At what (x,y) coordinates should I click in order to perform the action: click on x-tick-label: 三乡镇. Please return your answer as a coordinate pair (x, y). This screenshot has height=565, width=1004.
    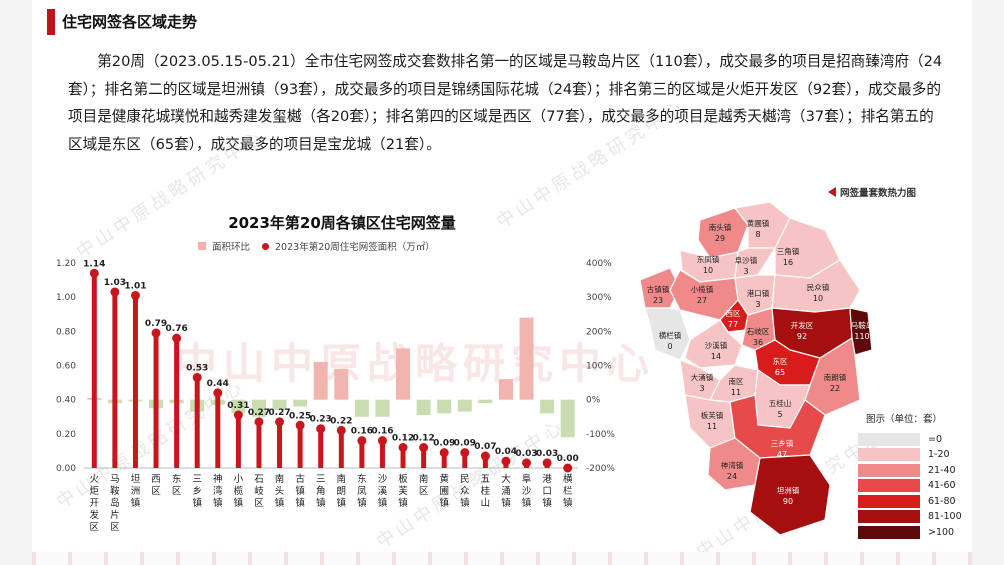
    Looking at the image, I should click on (197, 491).